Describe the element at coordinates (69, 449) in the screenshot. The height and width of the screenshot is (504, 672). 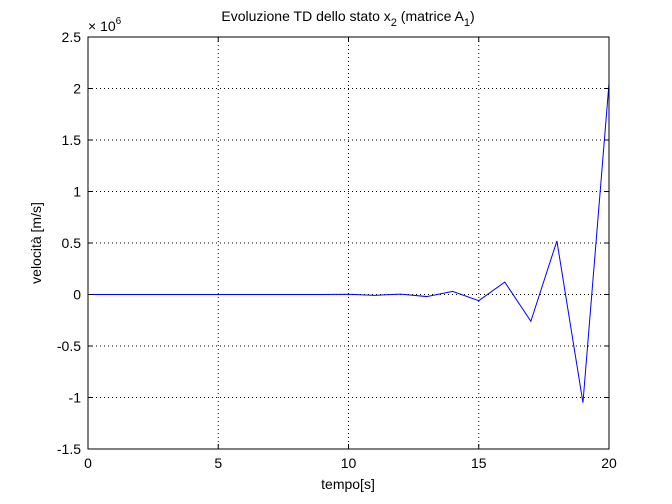
I see `y-tick-label-0: -1.5` at that location.